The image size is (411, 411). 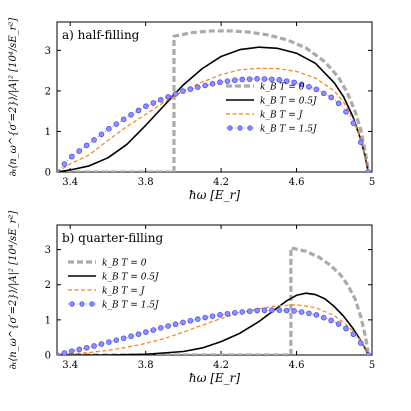 What do you see at coordinates (146, 365) in the screenshot?
I see `x-tick-label: 3.8` at bounding box center [146, 365].